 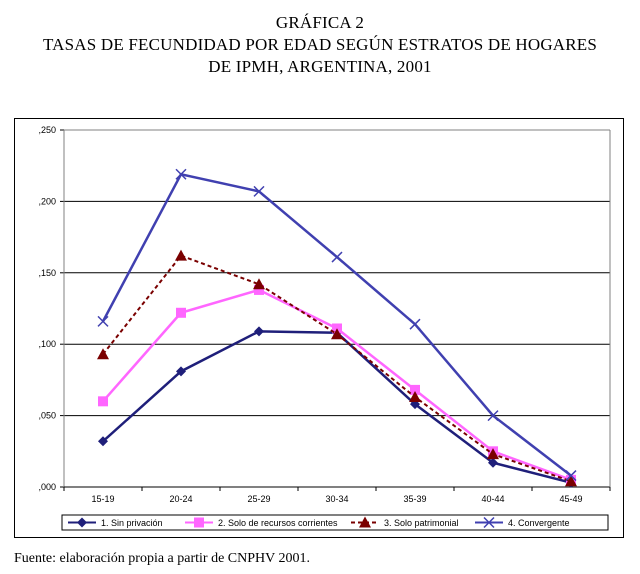 I want to click on chart-title-line-1: GRÁFICA 2, so click(x=320, y=22).